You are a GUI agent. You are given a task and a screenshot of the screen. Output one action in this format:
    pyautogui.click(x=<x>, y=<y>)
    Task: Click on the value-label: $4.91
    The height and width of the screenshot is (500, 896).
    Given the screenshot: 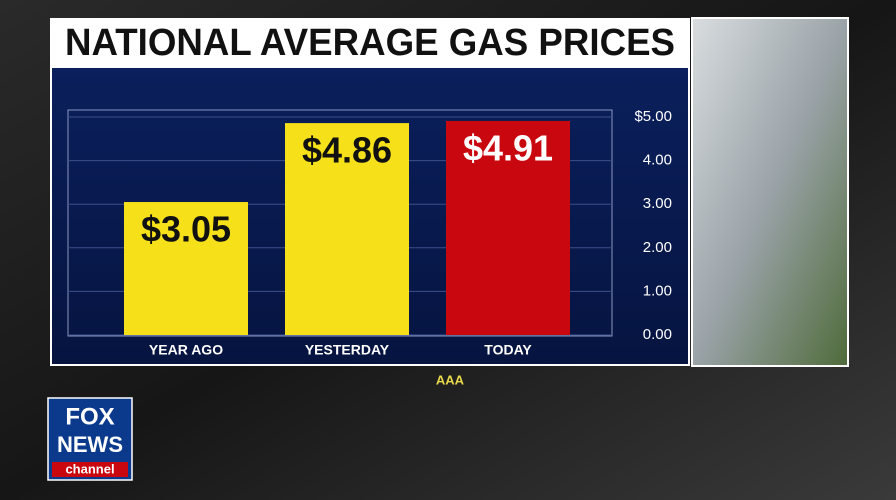 What is the action you would take?
    pyautogui.click(x=508, y=147)
    